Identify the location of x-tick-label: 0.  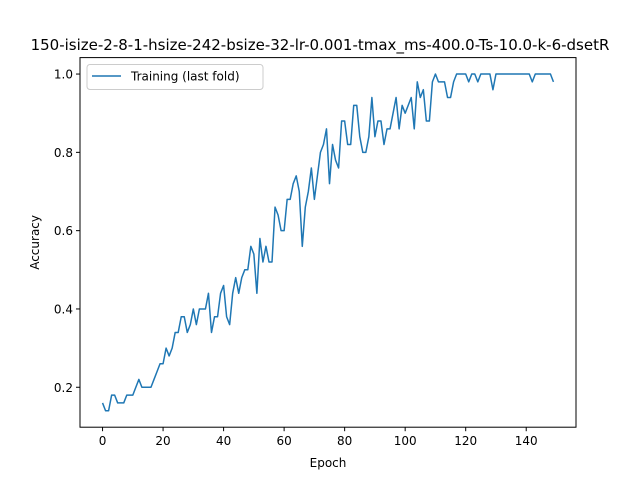
(103, 441).